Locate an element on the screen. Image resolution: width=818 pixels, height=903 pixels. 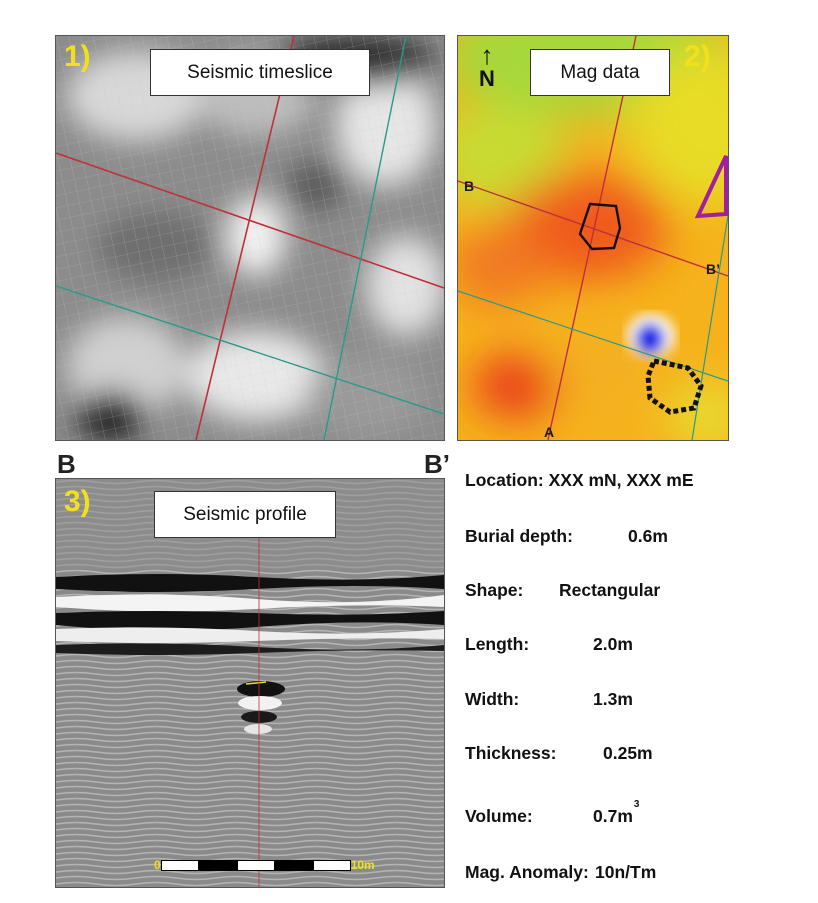
burial-depth-row: Burial depth: 0.6m is located at coordinates (566, 536).